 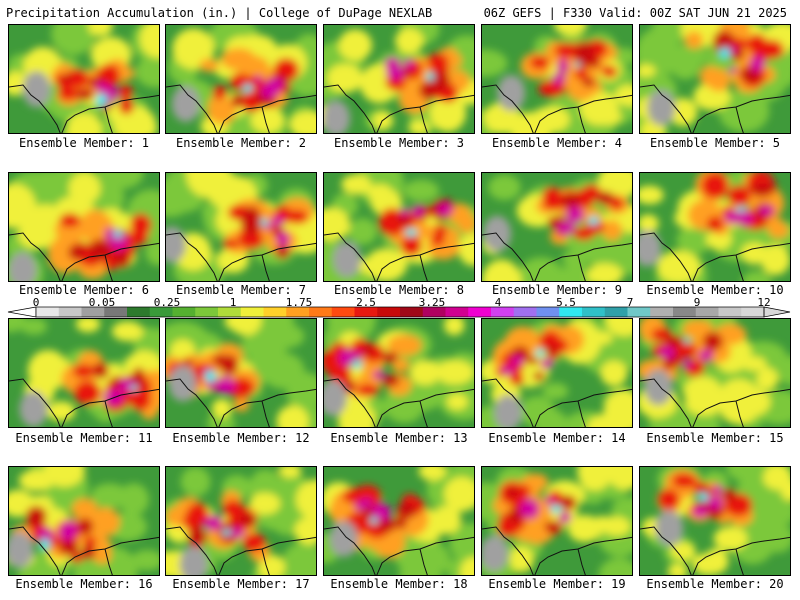 What do you see at coordinates (399, 438) in the screenshot?
I see `ensemble-member-label: Ensemble Member: 13` at bounding box center [399, 438].